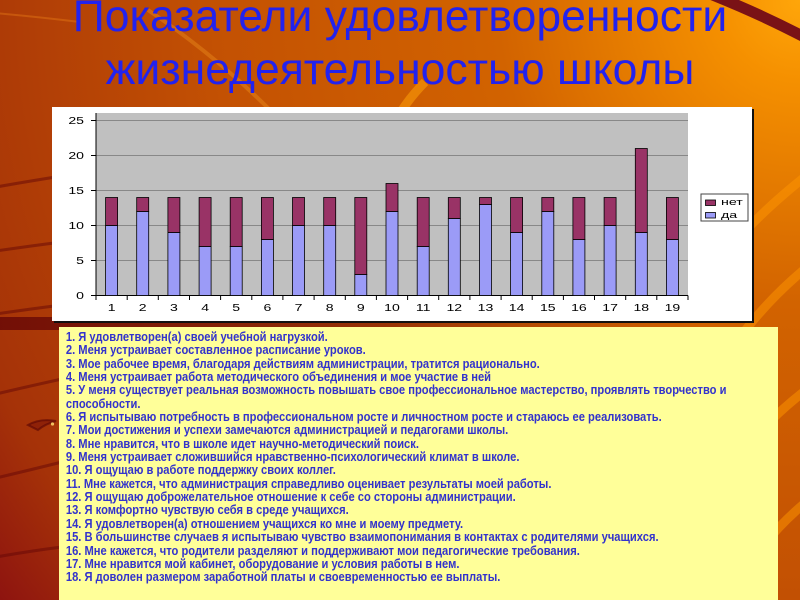 This screenshot has height=600, width=800. What do you see at coordinates (673, 307) in the screenshot?
I see `svg-text: 19` at bounding box center [673, 307].